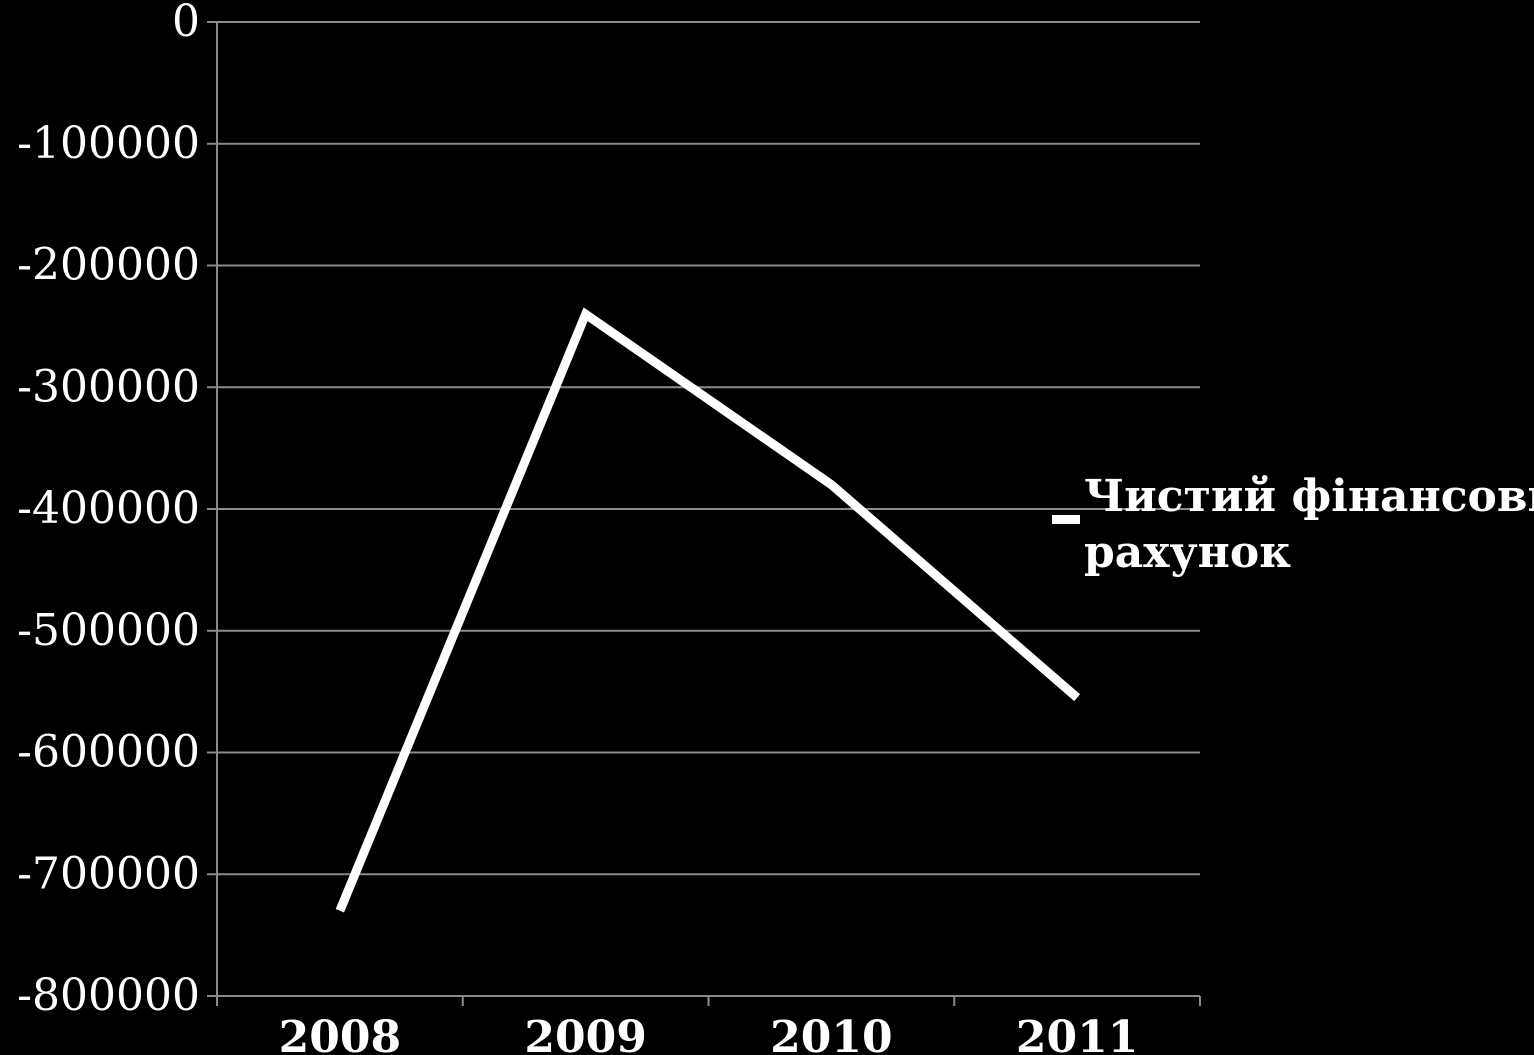  I want to click on x-tick-label: 2010, so click(831, 1033).